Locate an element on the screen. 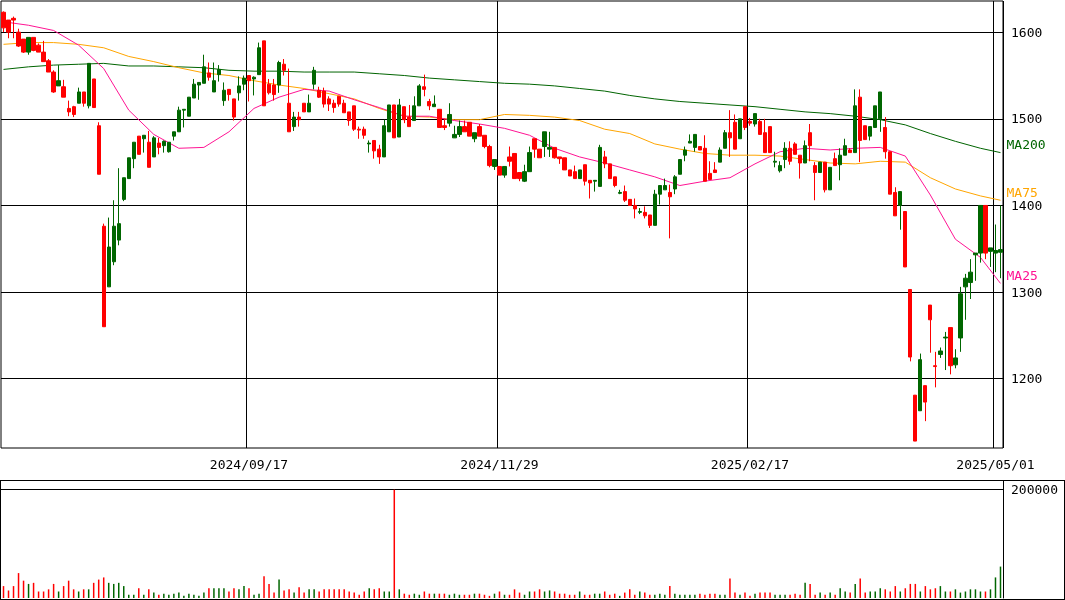  y-tick-label: 200000 is located at coordinates (1034, 490).